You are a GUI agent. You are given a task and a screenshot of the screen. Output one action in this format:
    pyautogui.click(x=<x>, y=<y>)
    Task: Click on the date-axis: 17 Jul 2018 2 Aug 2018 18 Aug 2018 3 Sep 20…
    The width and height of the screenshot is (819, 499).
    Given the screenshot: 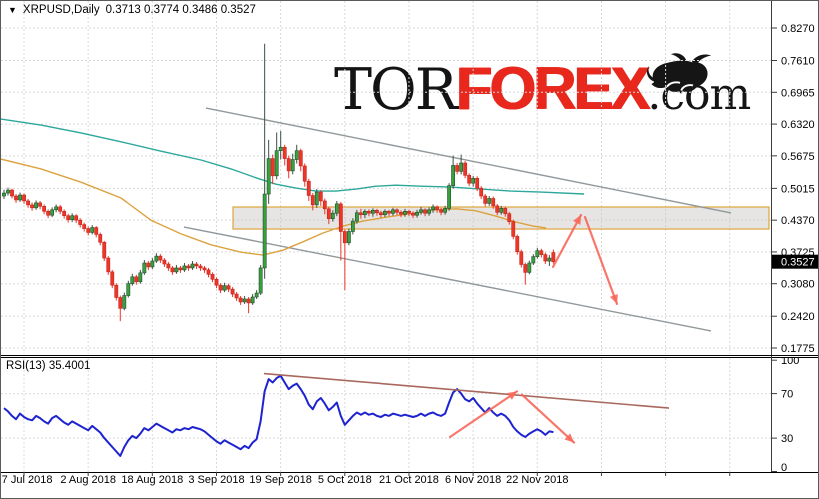 What is the action you would take?
    pyautogui.click(x=390, y=483)
    